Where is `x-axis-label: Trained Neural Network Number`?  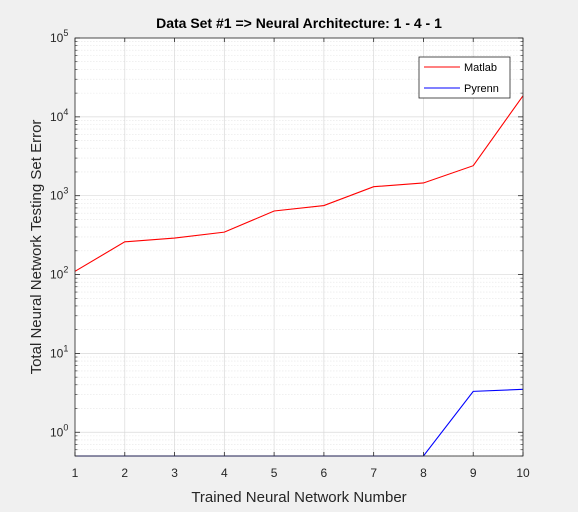
x-axis-label: Trained Neural Network Number is located at coordinates (298, 497).